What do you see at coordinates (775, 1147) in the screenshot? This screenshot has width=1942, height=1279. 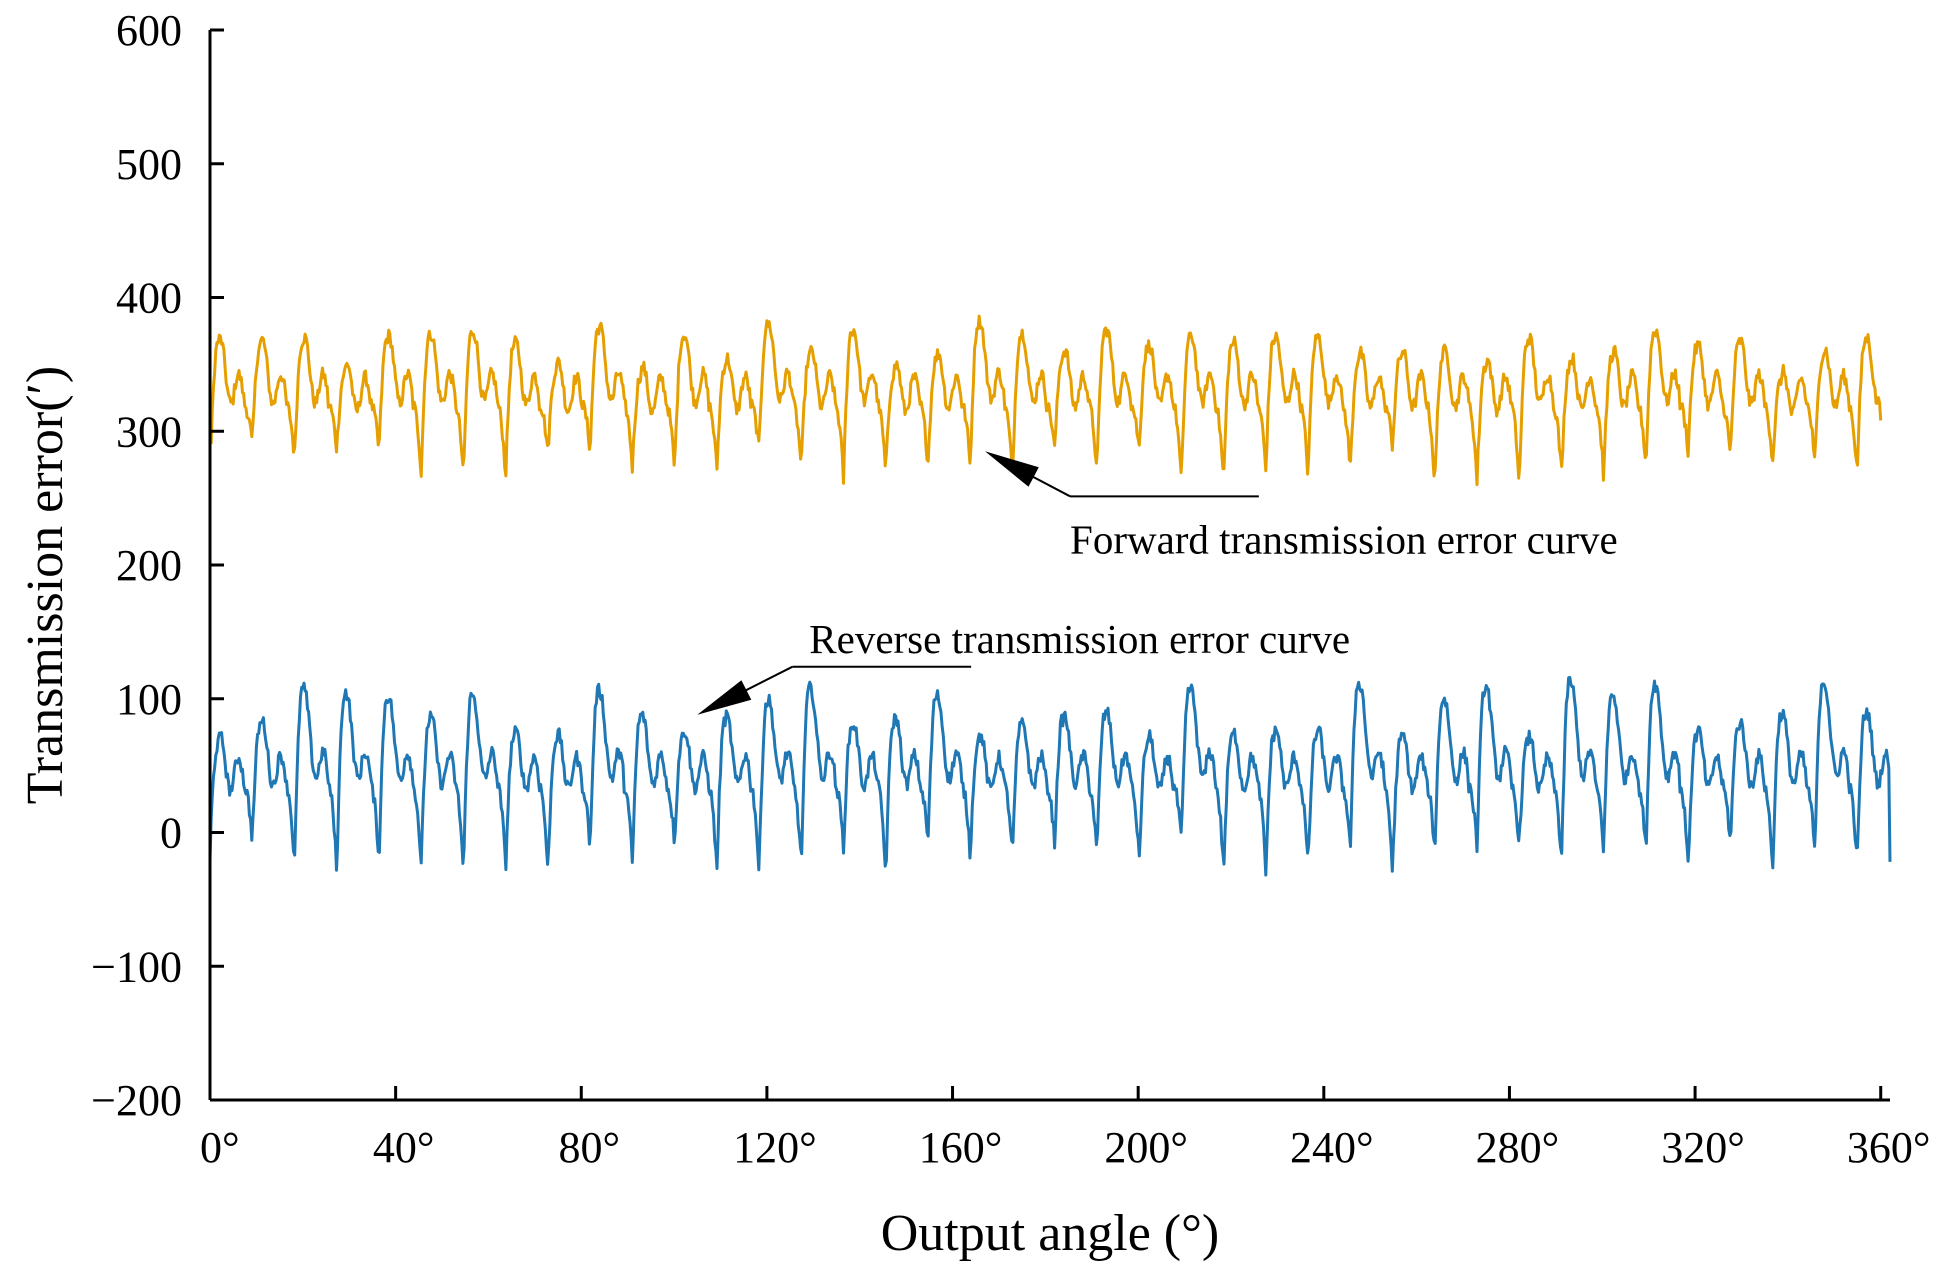 I see `x-tick-label-3: 120°` at bounding box center [775, 1147].